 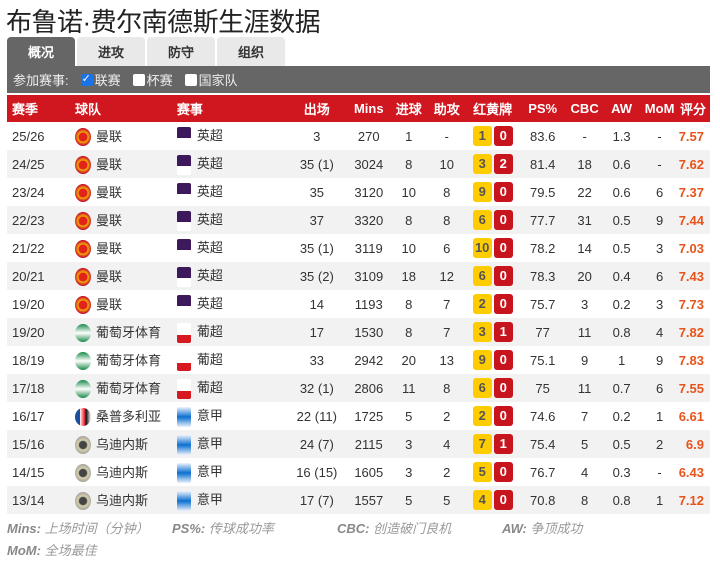 I want to click on aerials-won: 0.6, so click(x=621, y=192).